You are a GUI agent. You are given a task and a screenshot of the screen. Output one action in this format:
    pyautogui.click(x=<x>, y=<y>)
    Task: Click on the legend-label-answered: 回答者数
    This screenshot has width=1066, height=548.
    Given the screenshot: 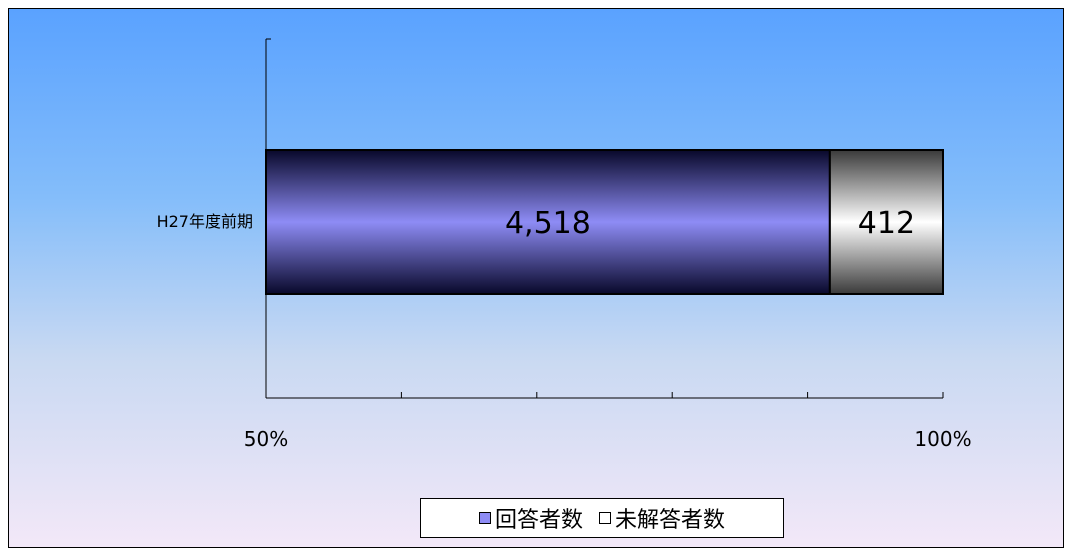 What is the action you would take?
    pyautogui.click(x=538, y=520)
    